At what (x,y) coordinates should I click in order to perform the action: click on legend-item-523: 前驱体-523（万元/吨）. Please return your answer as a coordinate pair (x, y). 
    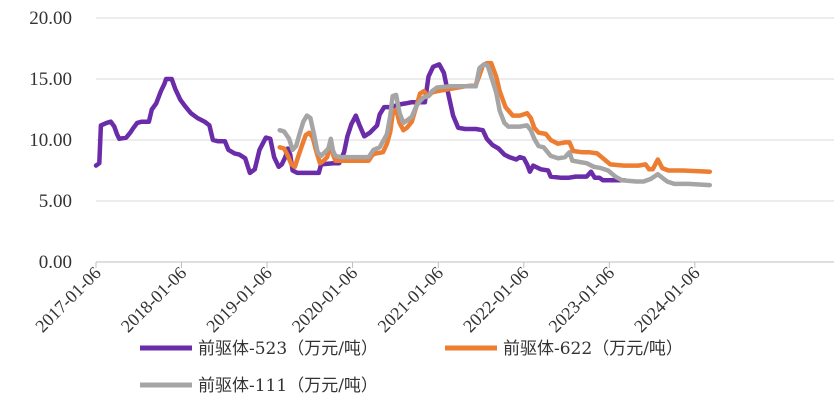
    Looking at the image, I should click on (259, 349).